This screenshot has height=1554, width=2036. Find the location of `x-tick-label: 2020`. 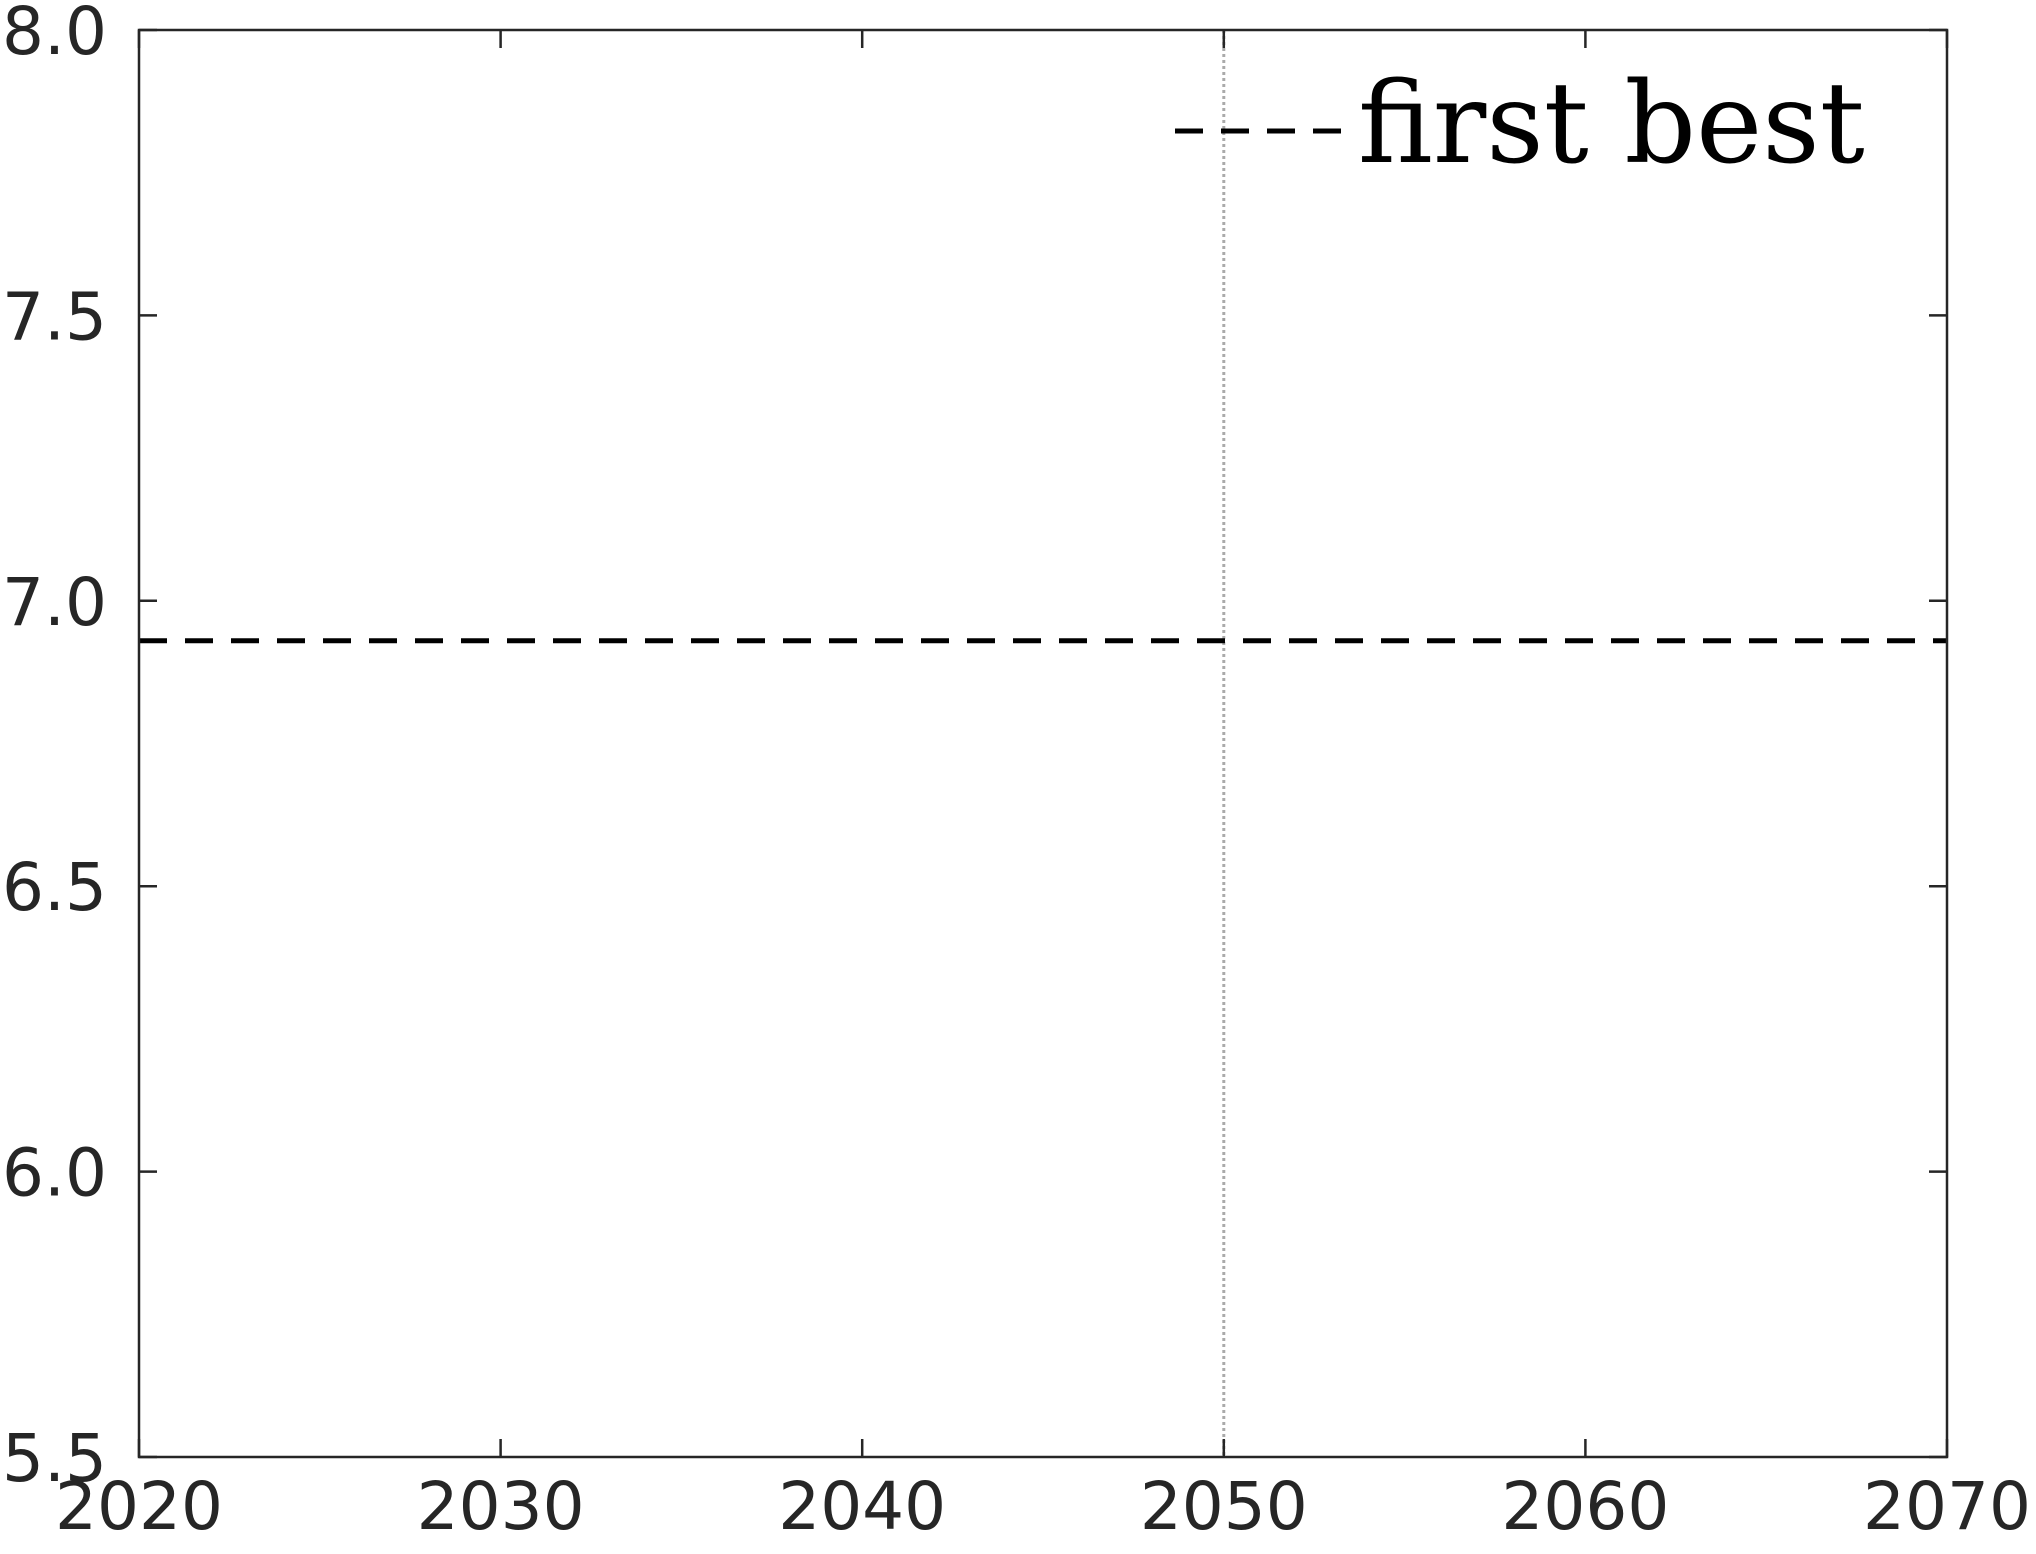

x-tick-label: 2020 is located at coordinates (139, 1506).